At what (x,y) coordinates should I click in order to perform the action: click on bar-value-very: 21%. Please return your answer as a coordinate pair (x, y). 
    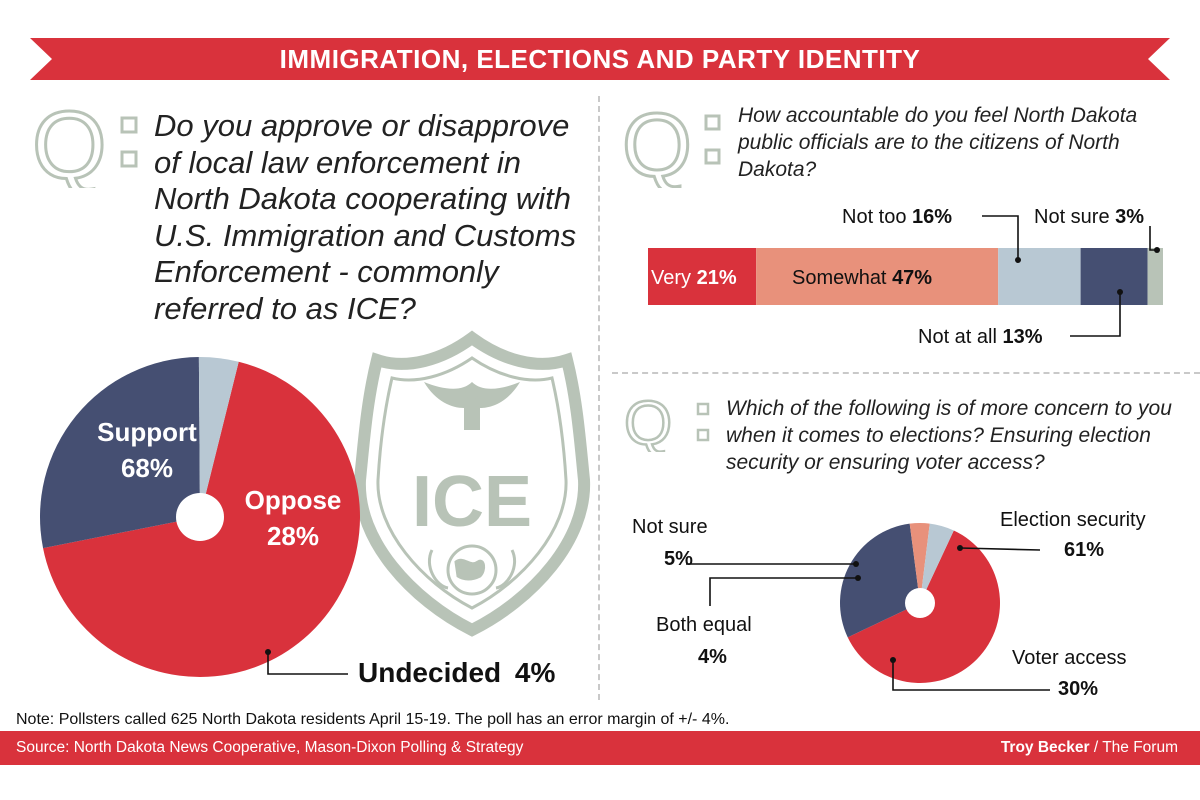
    Looking at the image, I should click on (716, 278).